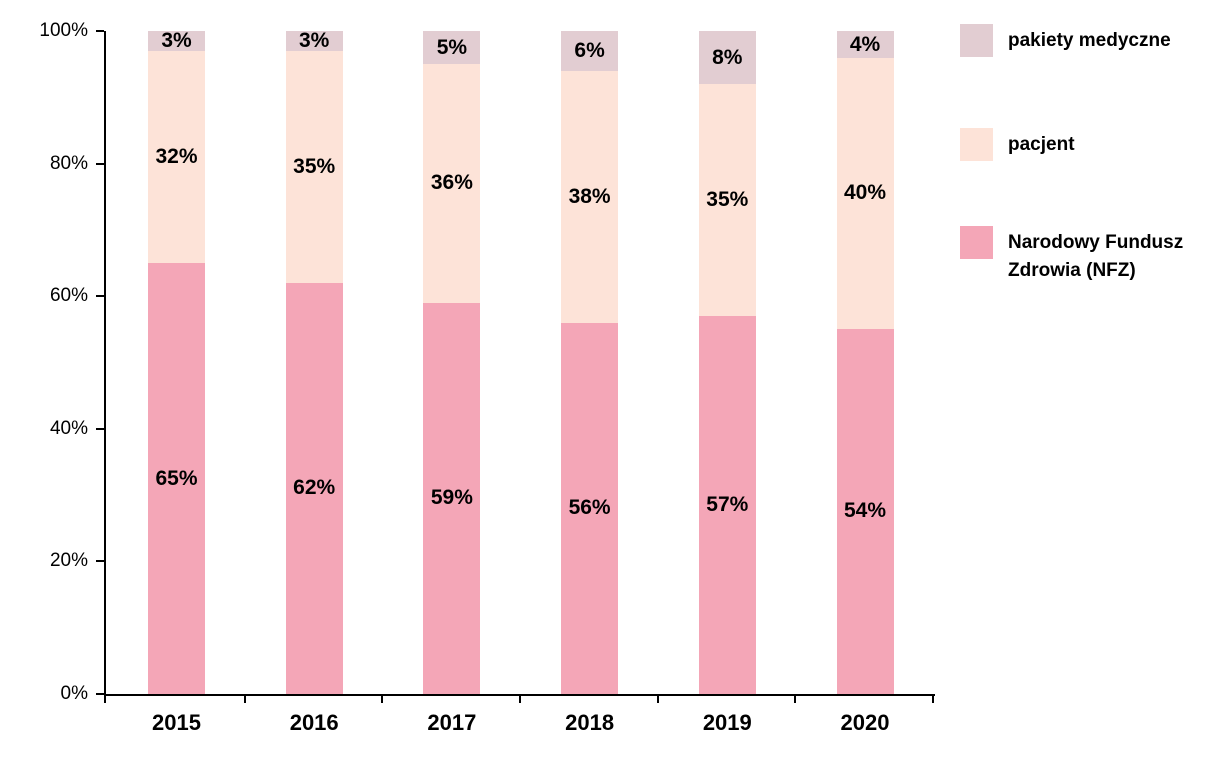 The height and width of the screenshot is (762, 1218). I want to click on y-tick-label: 20%, so click(68, 561).